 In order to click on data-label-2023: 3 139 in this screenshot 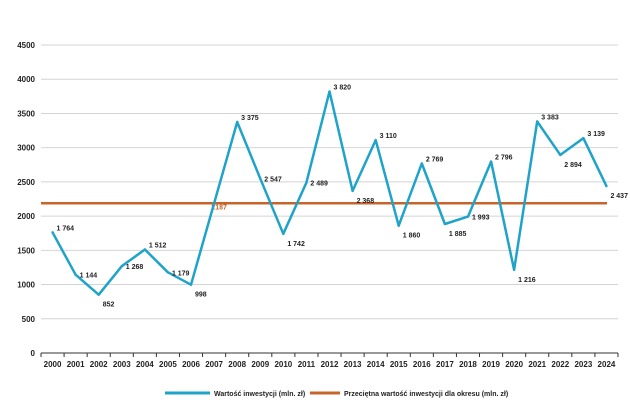, I will do `click(596, 134)`.